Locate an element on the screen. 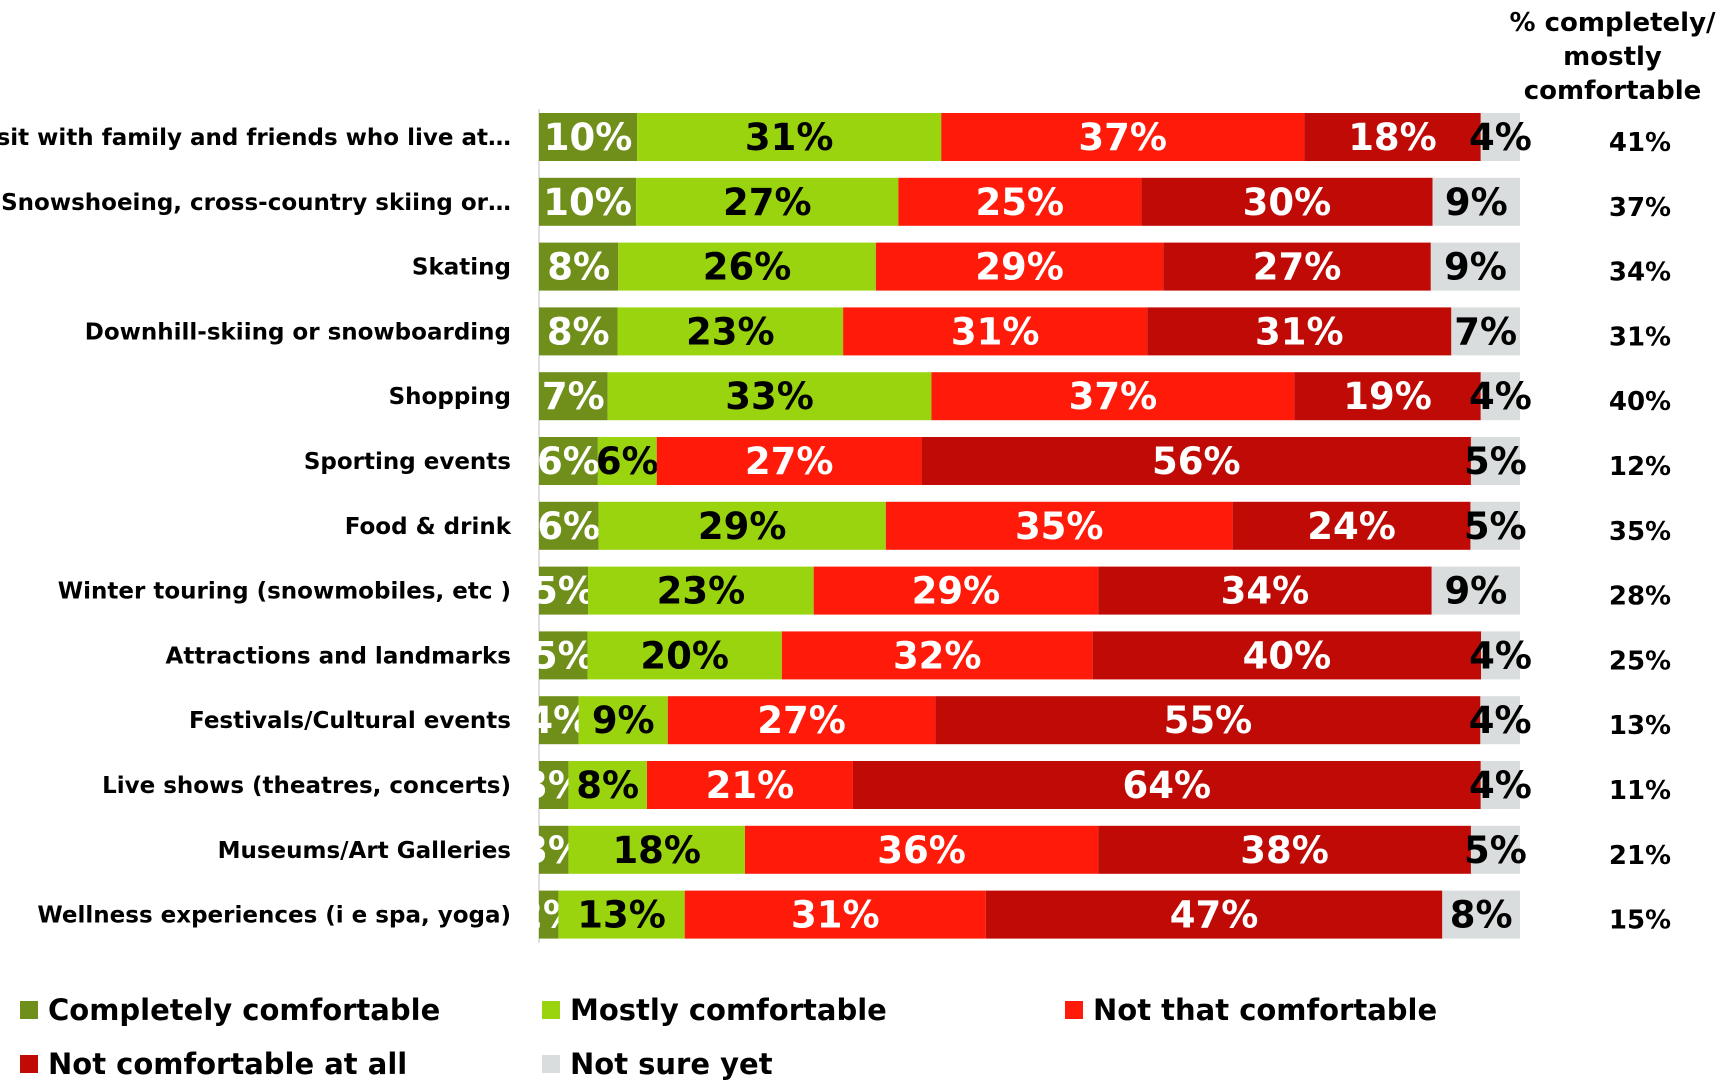  data-label: 30% is located at coordinates (1287, 202).